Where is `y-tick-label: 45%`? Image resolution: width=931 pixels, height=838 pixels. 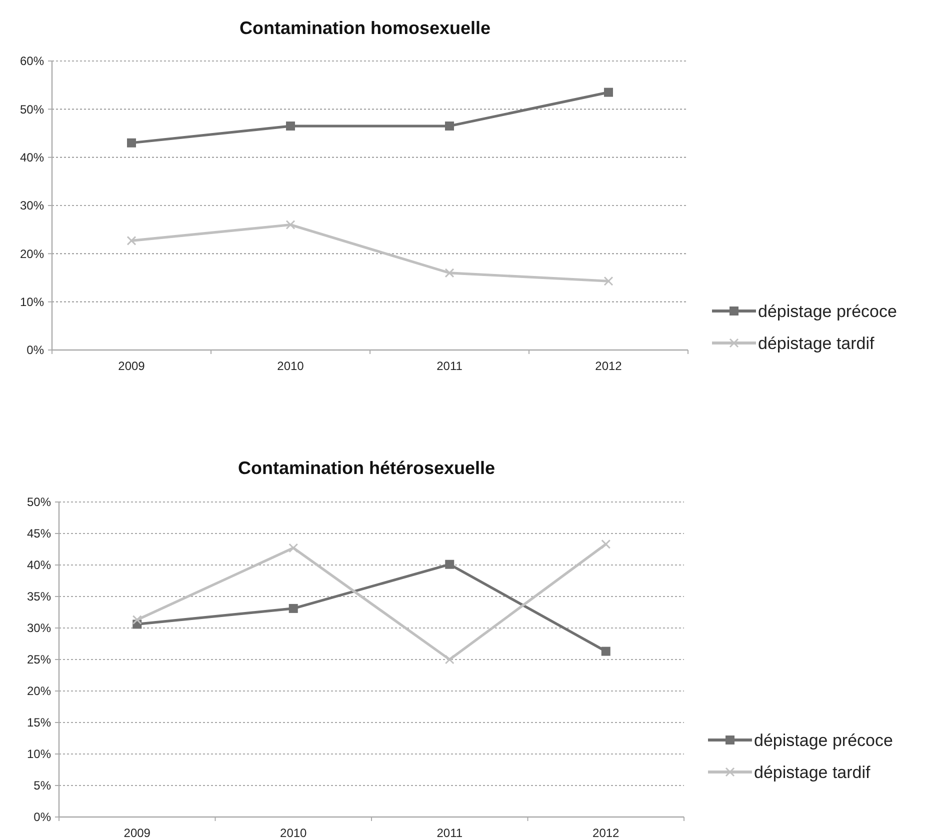 y-tick-label: 45% is located at coordinates (39, 533).